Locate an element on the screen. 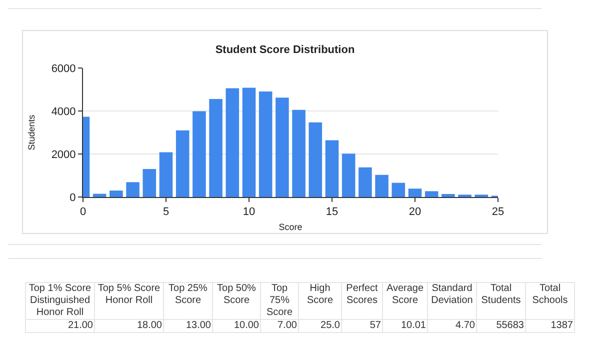  text: 55683 is located at coordinates (501, 326).